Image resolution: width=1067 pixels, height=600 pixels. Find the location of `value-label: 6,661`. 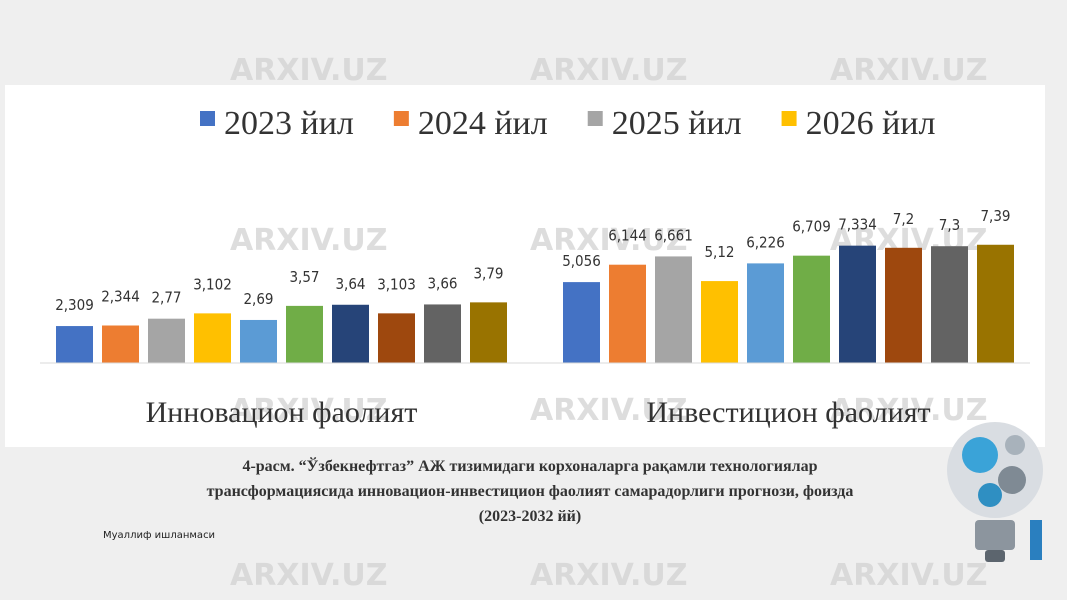

value-label: 6,661 is located at coordinates (673, 235).